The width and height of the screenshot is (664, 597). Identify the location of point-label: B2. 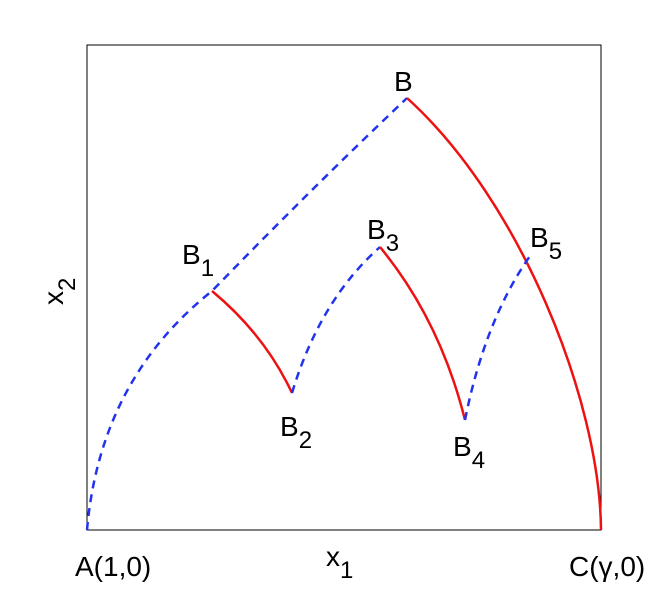
(296, 432).